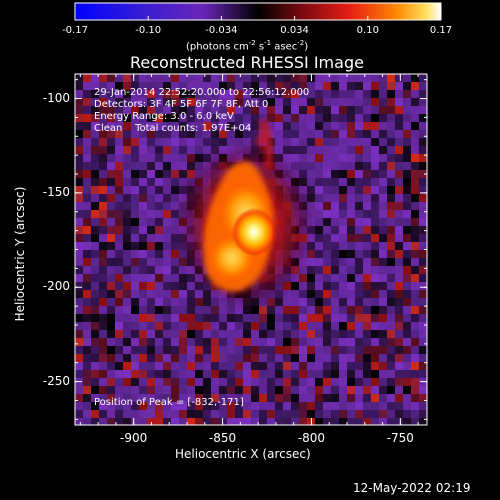 The height and width of the screenshot is (500, 500). I want to click on units-mid-2: asec, so click(284, 47).